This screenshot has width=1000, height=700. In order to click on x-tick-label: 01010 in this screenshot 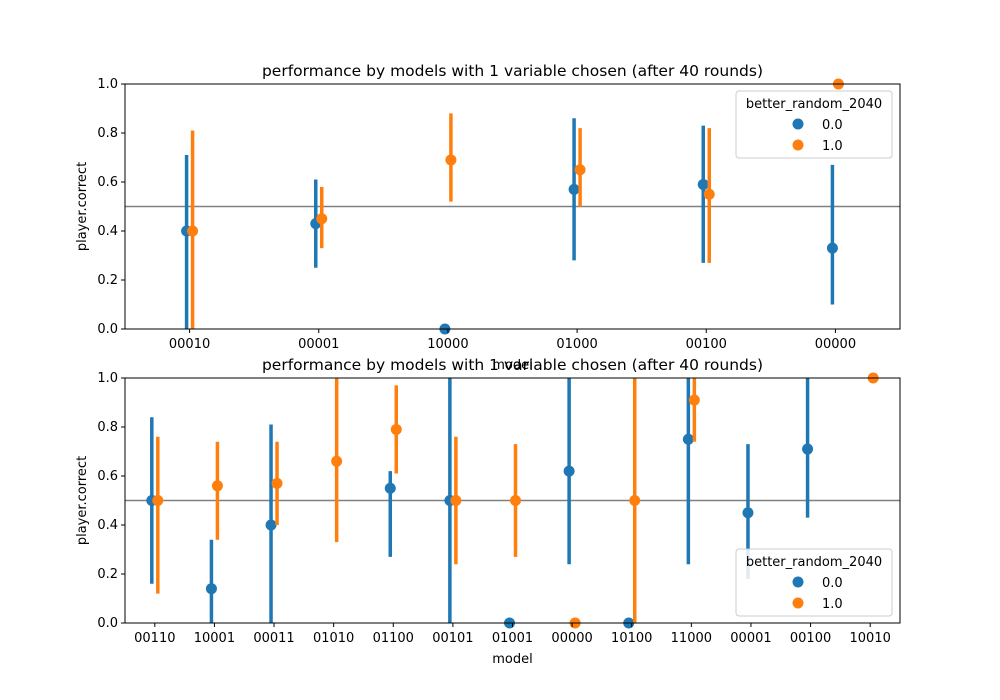, I will do `click(333, 638)`.